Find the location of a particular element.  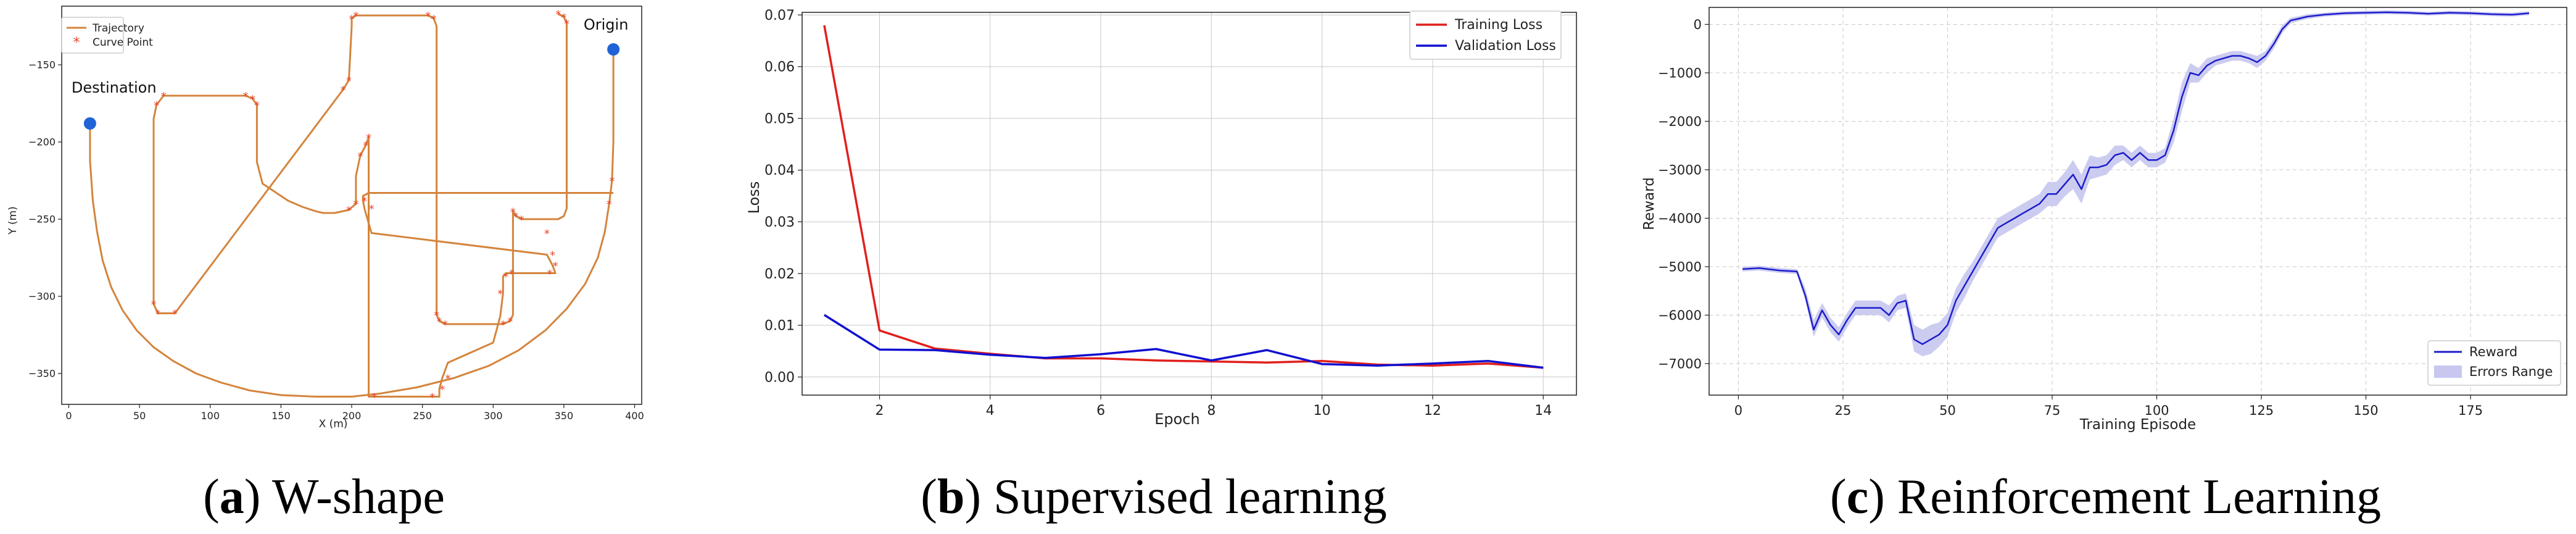

y-tick-label: 0.06 is located at coordinates (780, 68).